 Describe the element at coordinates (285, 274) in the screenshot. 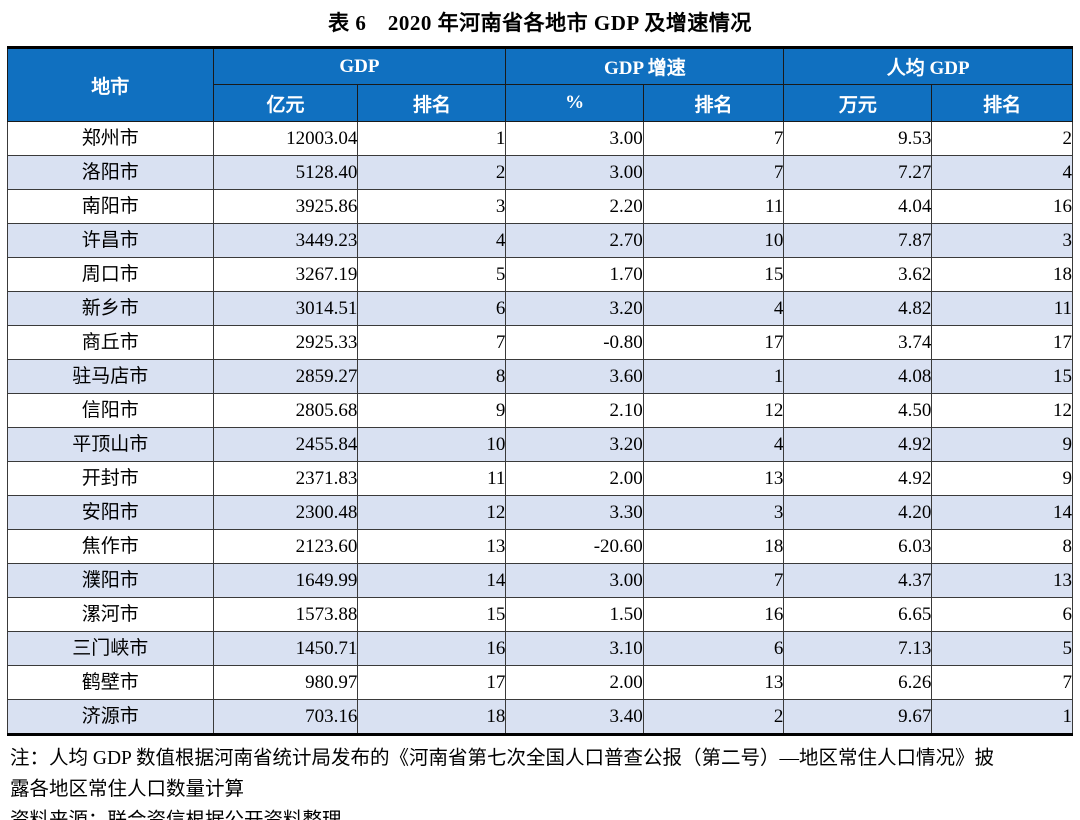

I see `value-cell: 3267.19` at that location.